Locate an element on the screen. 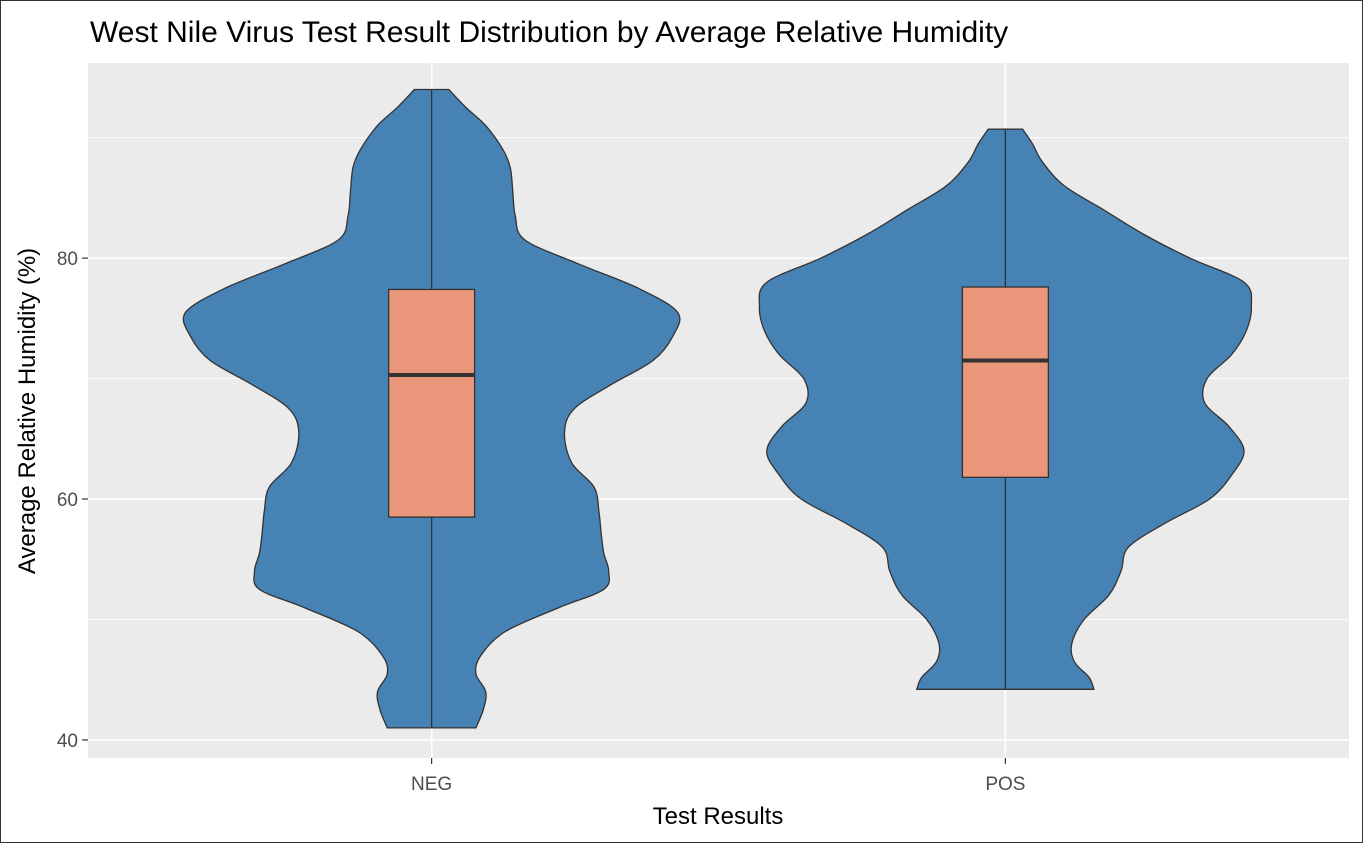 The image size is (1365, 845). y-axis-title: Average Relative Humidity (%) is located at coordinates (27, 411).